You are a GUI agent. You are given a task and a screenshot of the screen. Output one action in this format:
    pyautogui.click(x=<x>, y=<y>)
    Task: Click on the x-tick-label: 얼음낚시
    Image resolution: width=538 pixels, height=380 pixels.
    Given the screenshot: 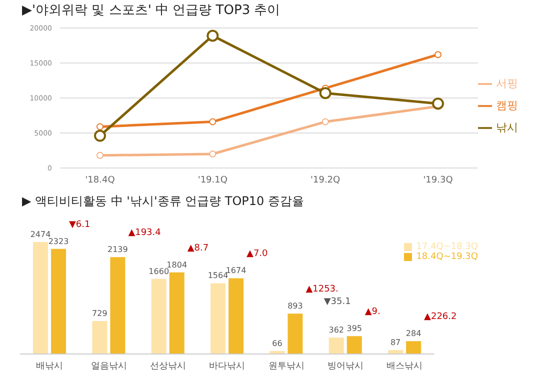 What is the action you would take?
    pyautogui.click(x=108, y=366)
    